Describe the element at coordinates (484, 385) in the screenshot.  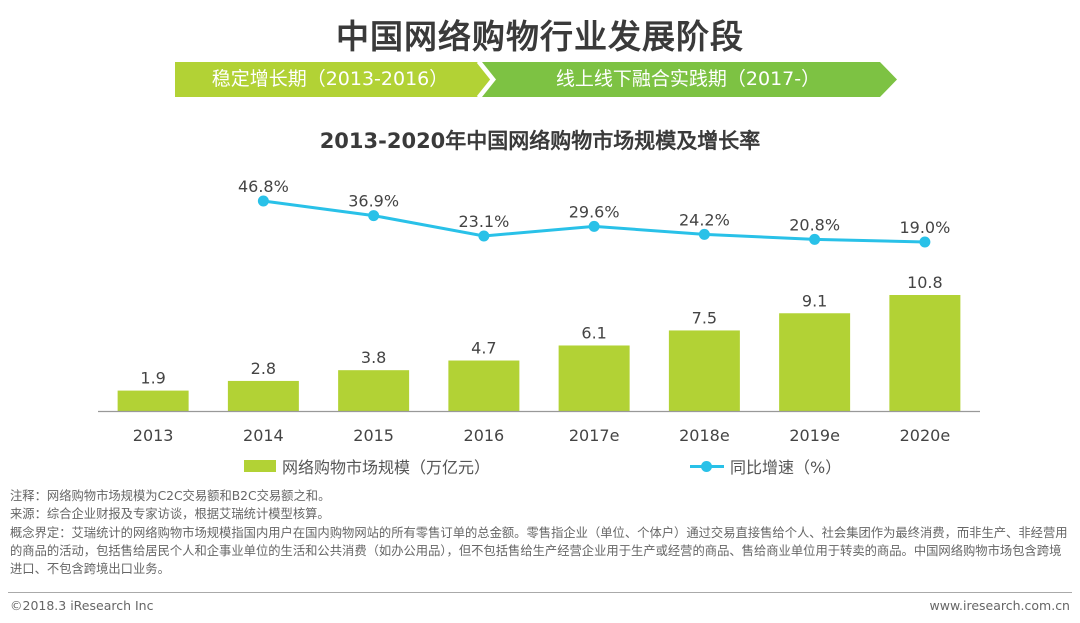
I see `bar-2016` at that location.